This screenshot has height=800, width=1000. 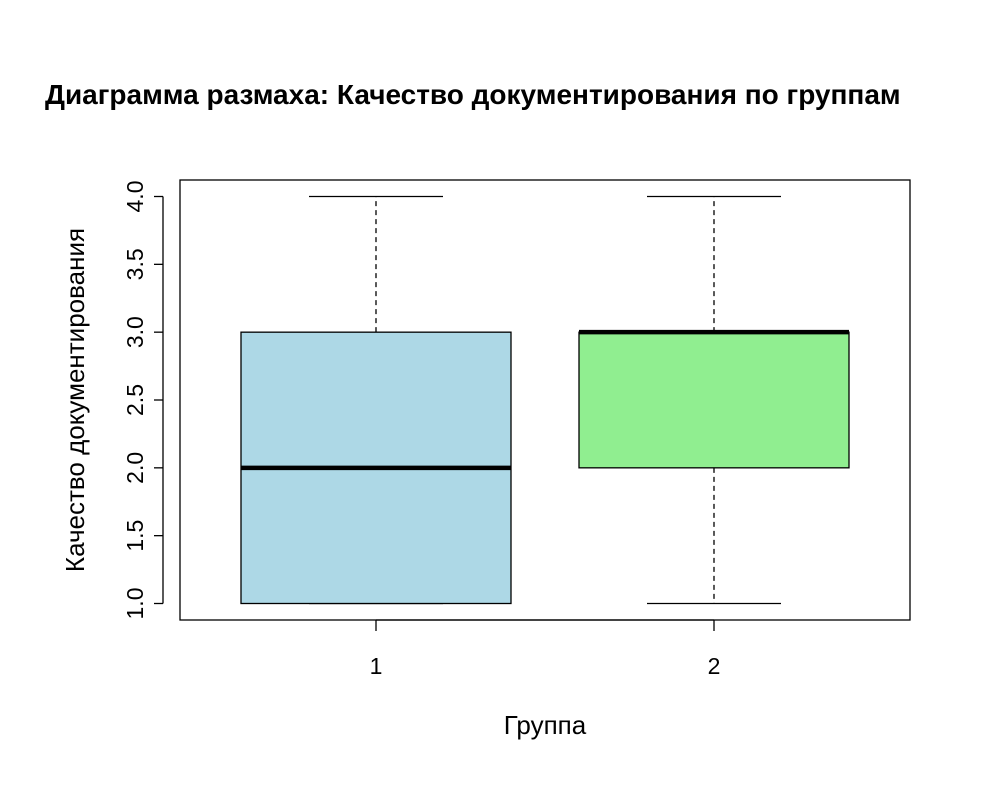 I want to click on y-tick-label: 3.0, so click(x=135, y=332).